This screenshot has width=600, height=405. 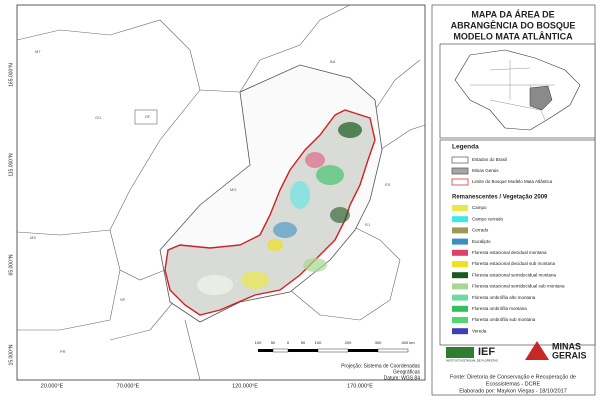 What do you see at coordinates (98, 117) in the screenshot?
I see `state-label: GO` at bounding box center [98, 117].